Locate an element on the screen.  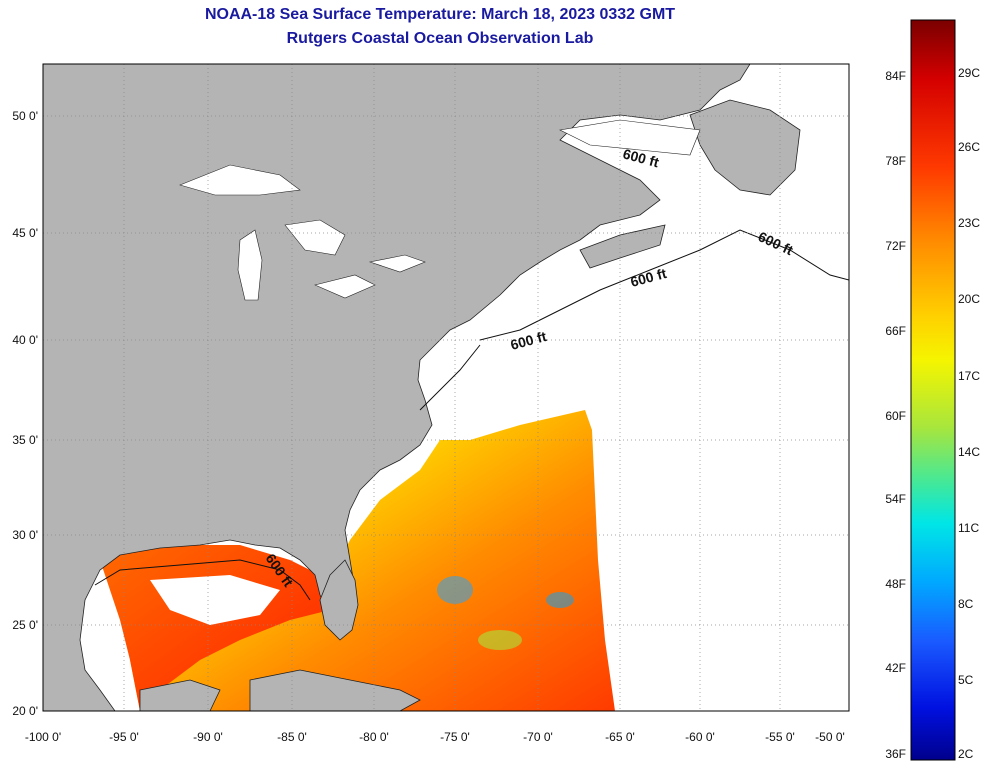
longitude-label: -50 0' is located at coordinates (830, 737).